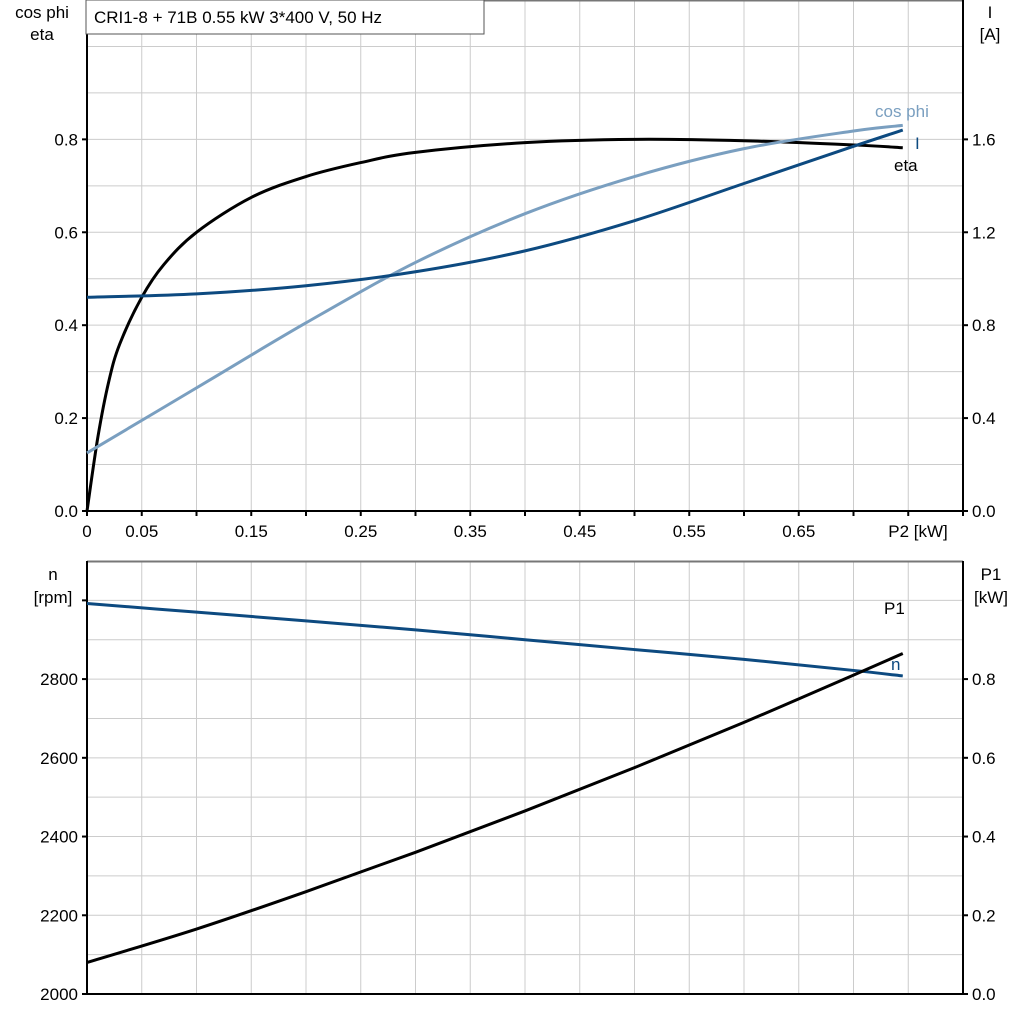 This screenshot has width=1024, height=1029. What do you see at coordinates (798, 531) in the screenshot?
I see `x-tick-label: 0.65` at bounding box center [798, 531].